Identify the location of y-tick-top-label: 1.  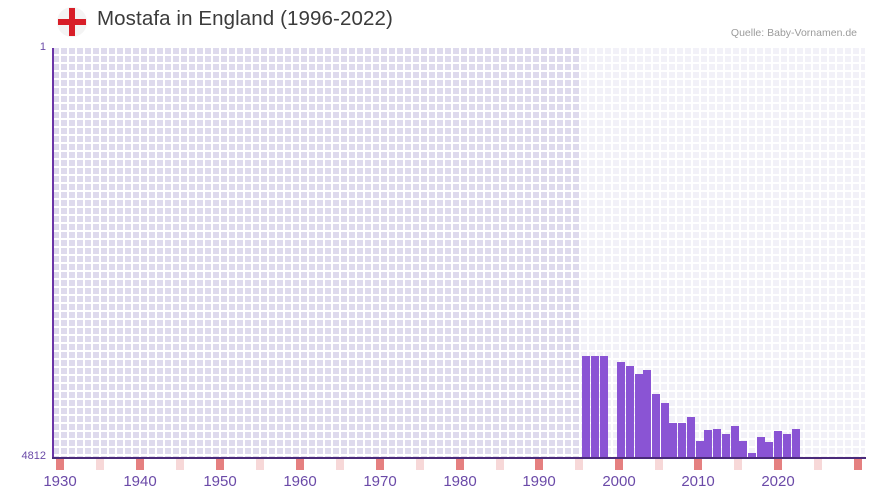
(42, 47).